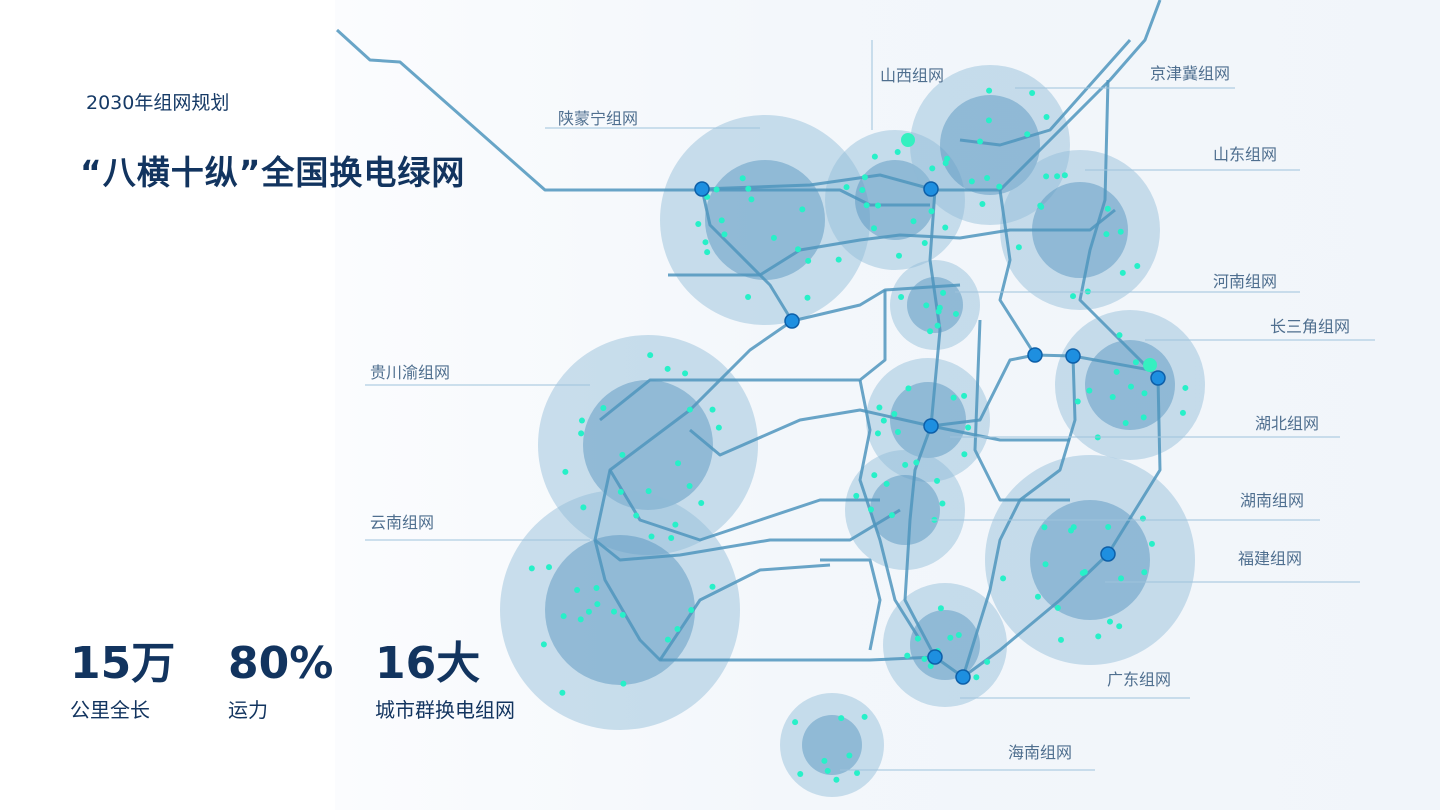 This screenshot has height=810, width=1440. What do you see at coordinates (1190, 73) in the screenshot?
I see `region-label: 京津冀组网` at bounding box center [1190, 73].